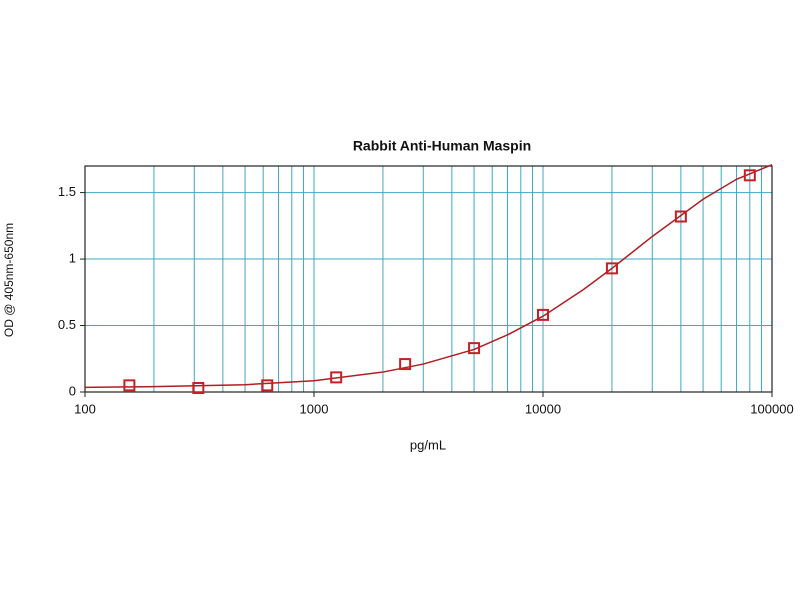 The width and height of the screenshot is (800, 600). I want to click on x-tick-label: 10000, so click(543, 408).